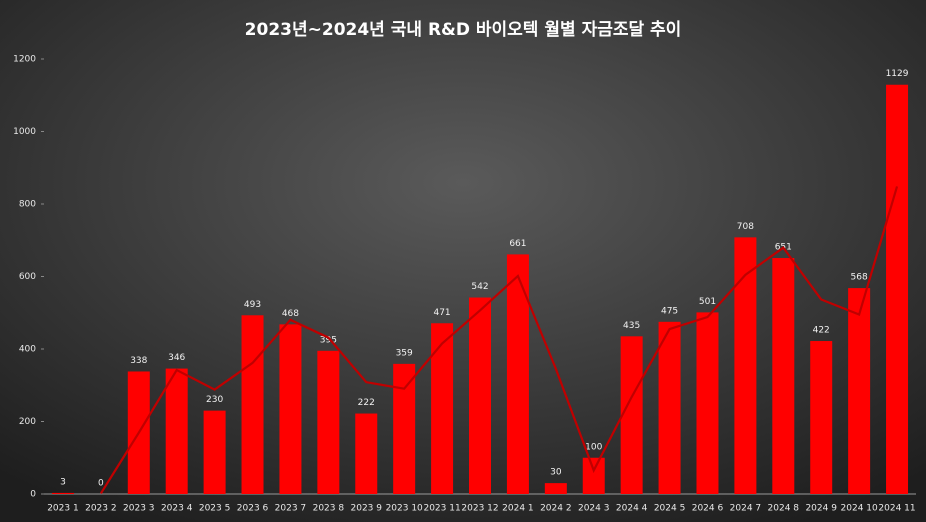 The image size is (926, 522). What do you see at coordinates (329, 509) in the screenshot?
I see `x-tick-label: 2023 8` at bounding box center [329, 509].